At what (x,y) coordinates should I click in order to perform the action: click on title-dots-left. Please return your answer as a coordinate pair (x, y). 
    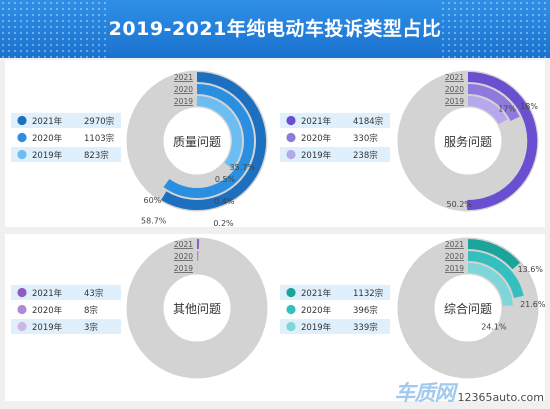
    Looking at the image, I should click on (55, 29).